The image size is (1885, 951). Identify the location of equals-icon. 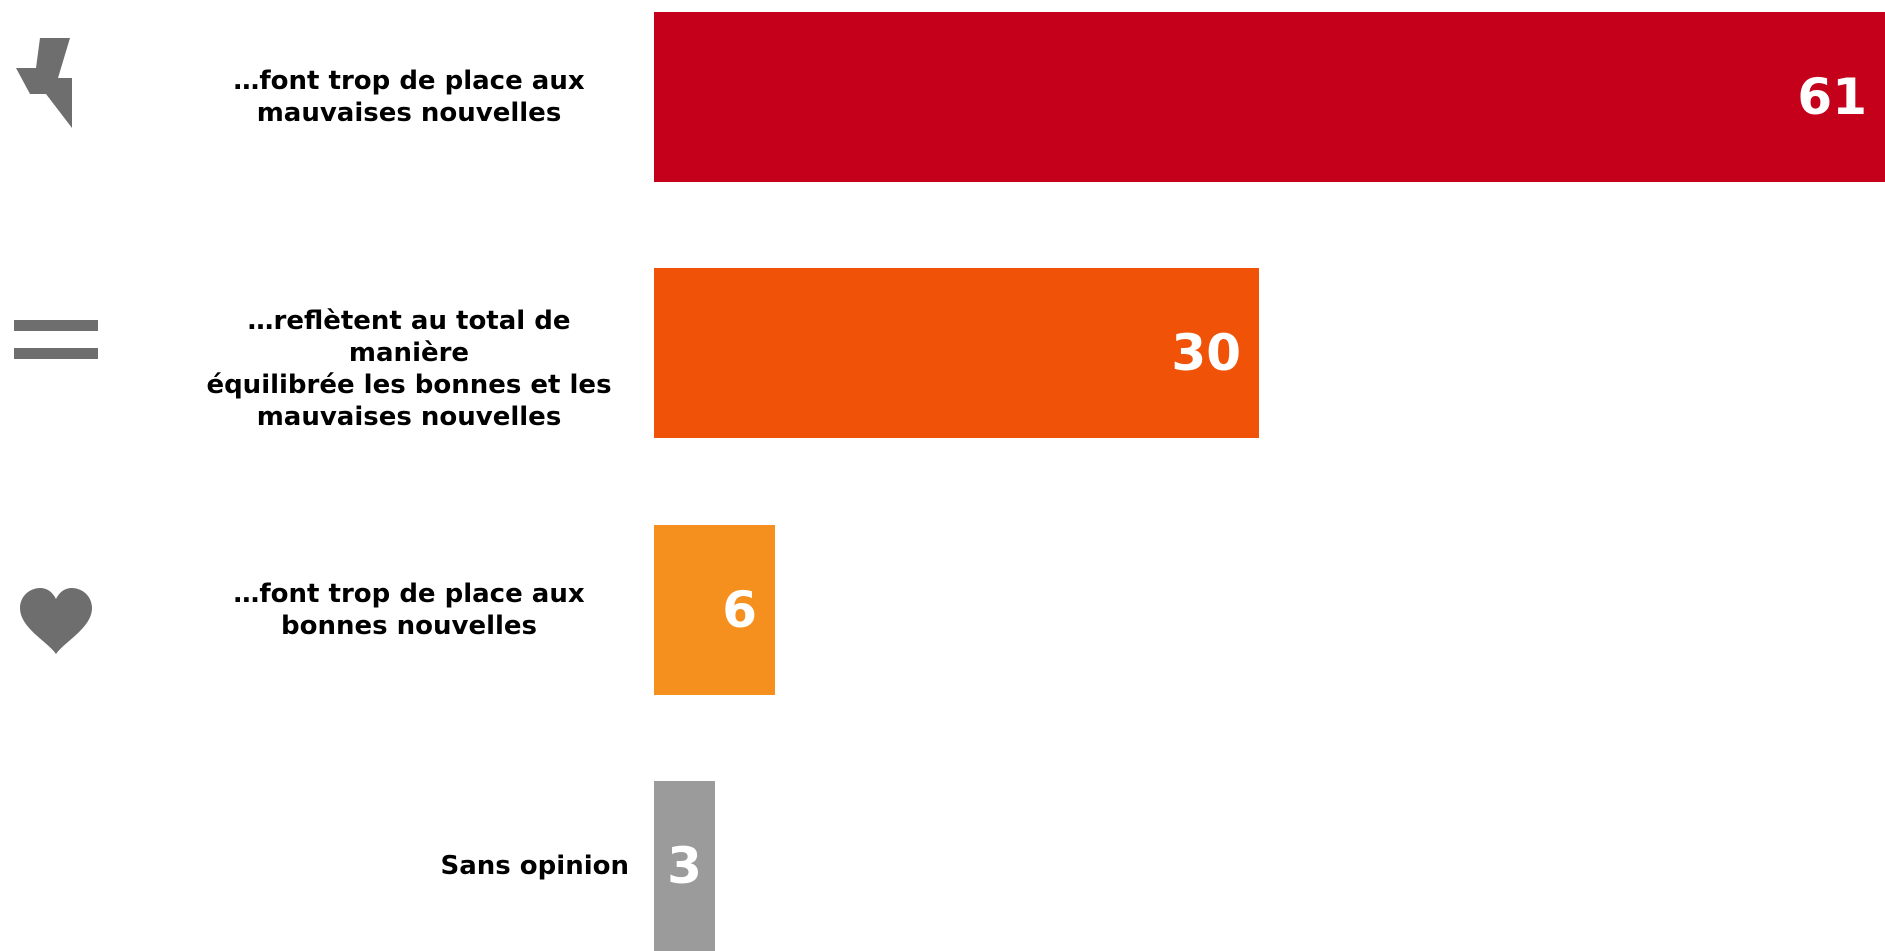
(58, 341).